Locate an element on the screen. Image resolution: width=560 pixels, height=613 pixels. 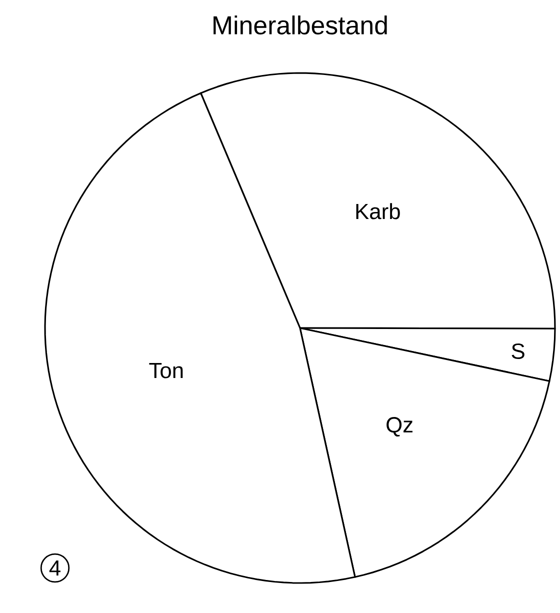
slice-label: Ton is located at coordinates (166, 370).